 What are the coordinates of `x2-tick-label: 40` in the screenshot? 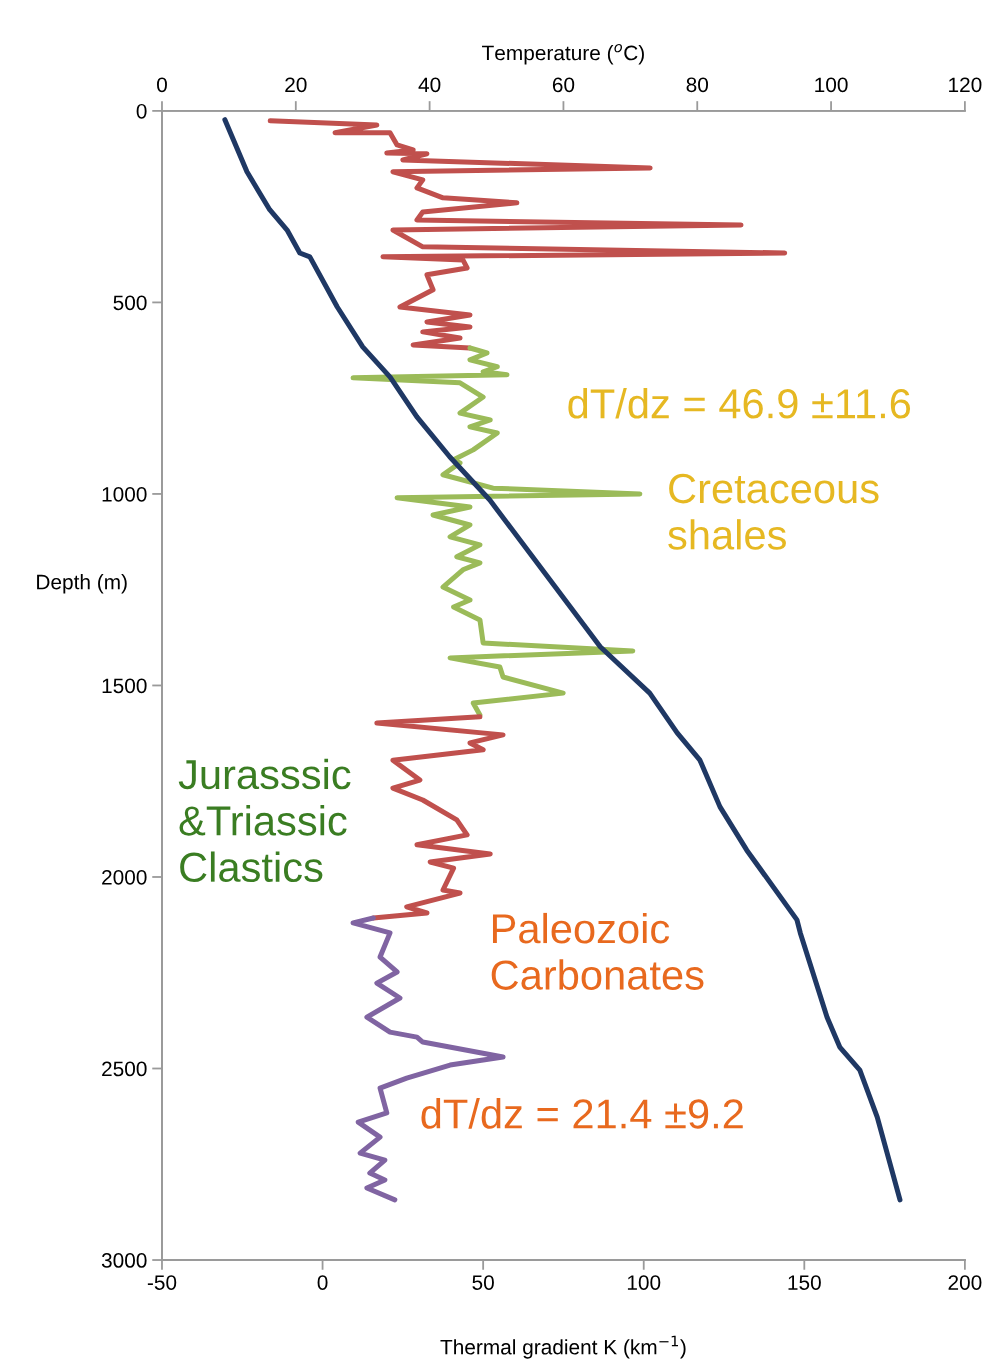 It's located at (429, 85).